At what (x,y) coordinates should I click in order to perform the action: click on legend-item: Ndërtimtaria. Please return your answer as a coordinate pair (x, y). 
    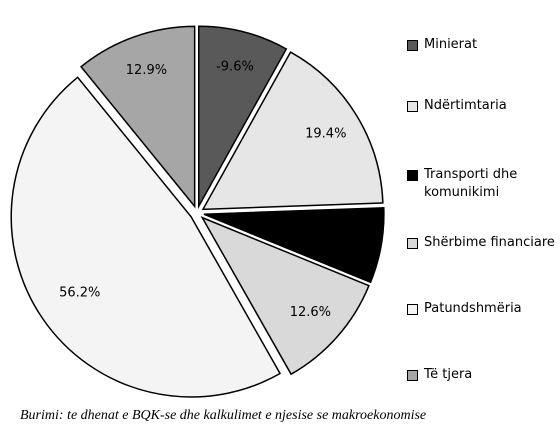
    Looking at the image, I should click on (457, 106).